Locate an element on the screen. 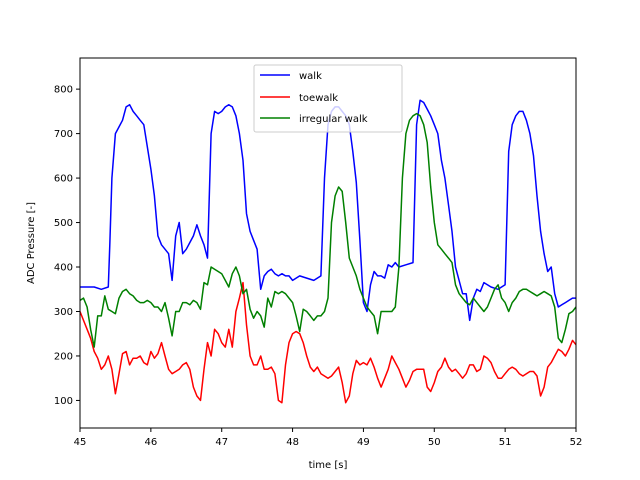 The image size is (640, 480). y-tick-label: 400 is located at coordinates (63, 268).